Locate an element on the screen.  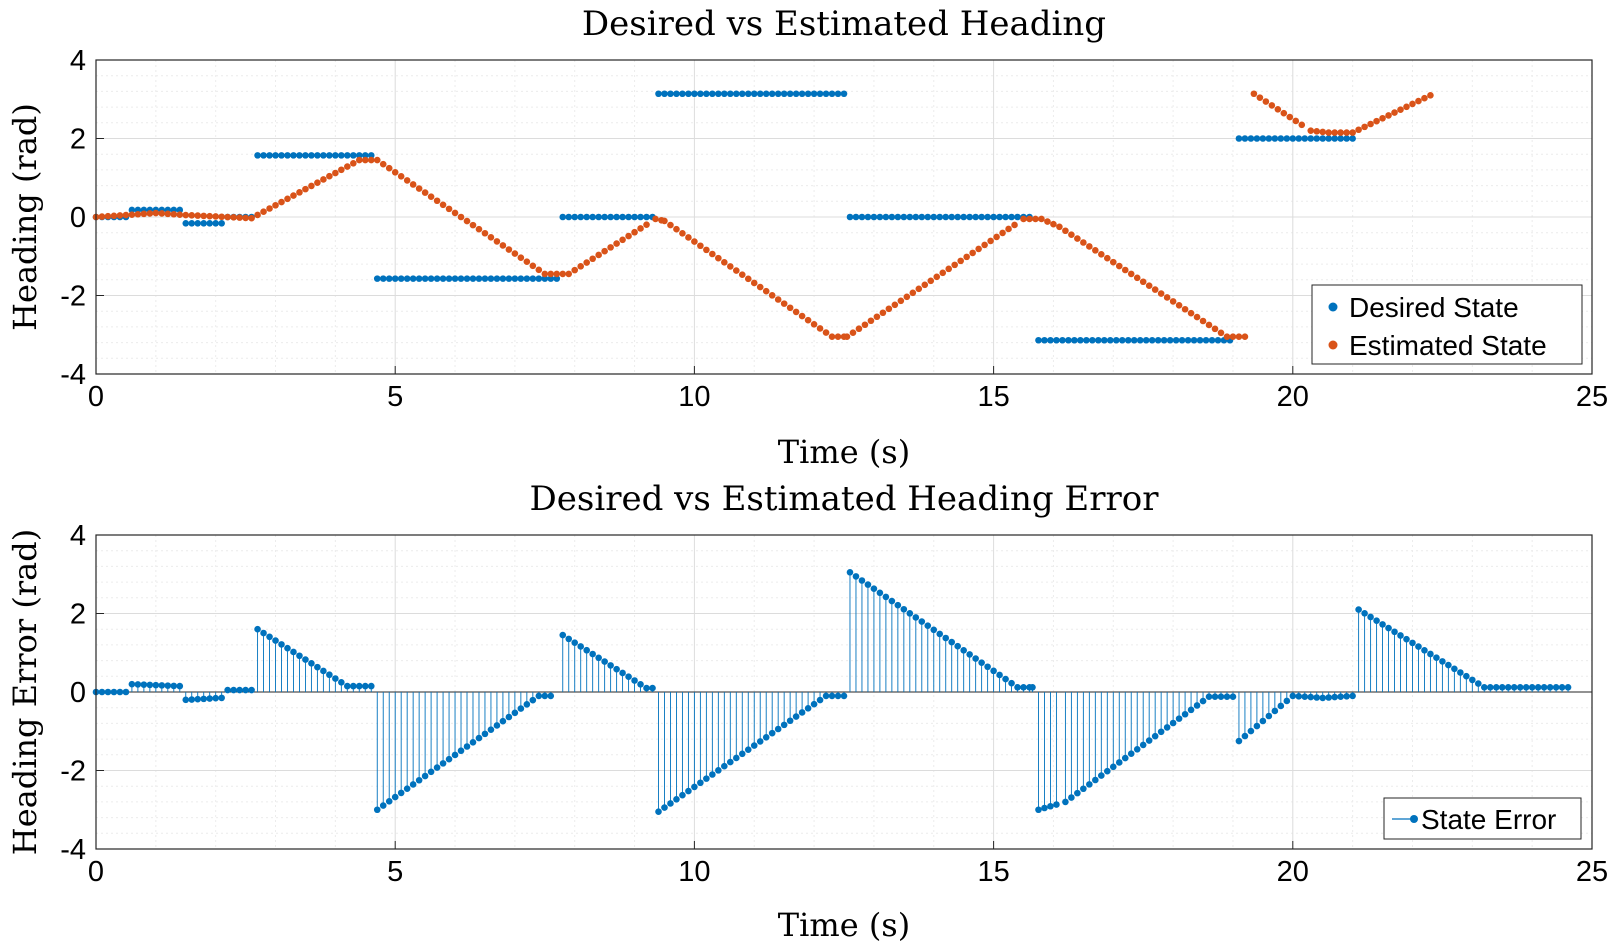
legend: Desired State Estimated State is located at coordinates (1447, 324).